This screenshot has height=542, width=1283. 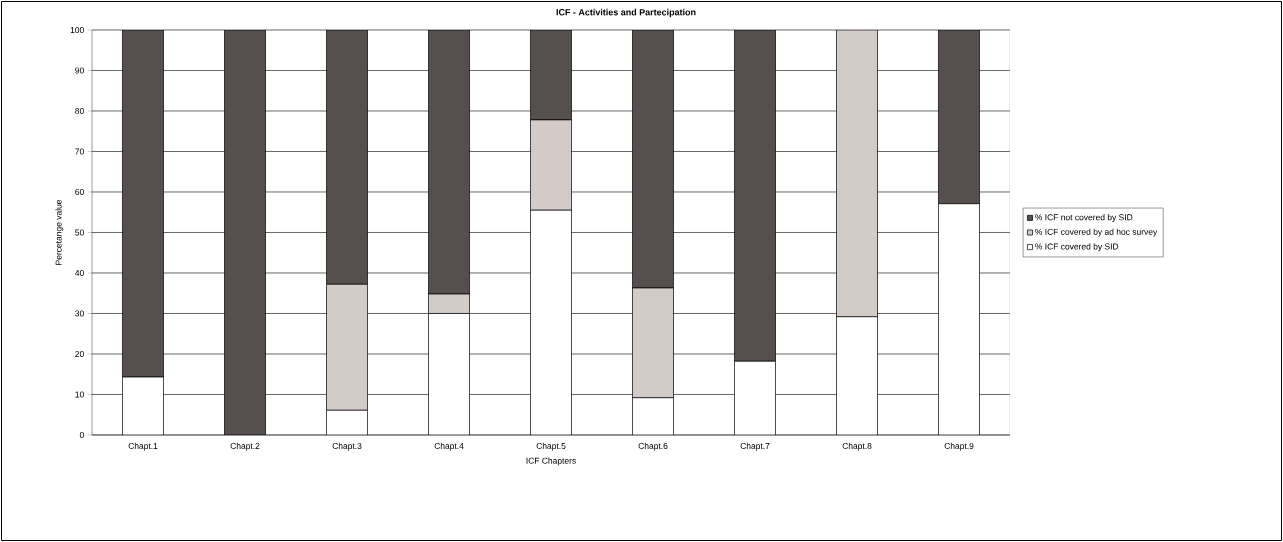 I want to click on x-axis-title: ICF Chapters, so click(x=551, y=461).